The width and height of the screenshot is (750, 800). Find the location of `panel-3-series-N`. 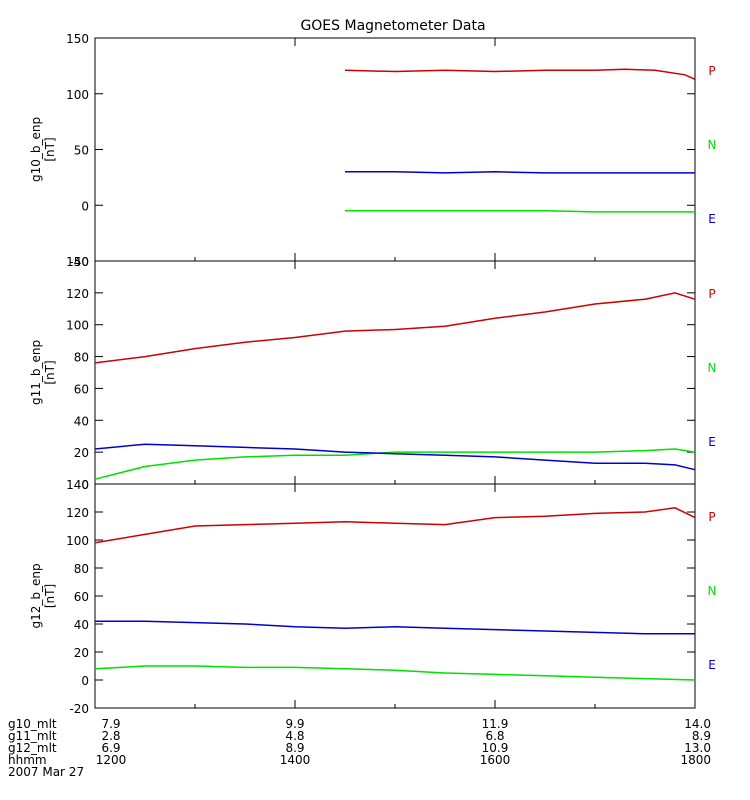

panel-3-series-N is located at coordinates (395, 673).